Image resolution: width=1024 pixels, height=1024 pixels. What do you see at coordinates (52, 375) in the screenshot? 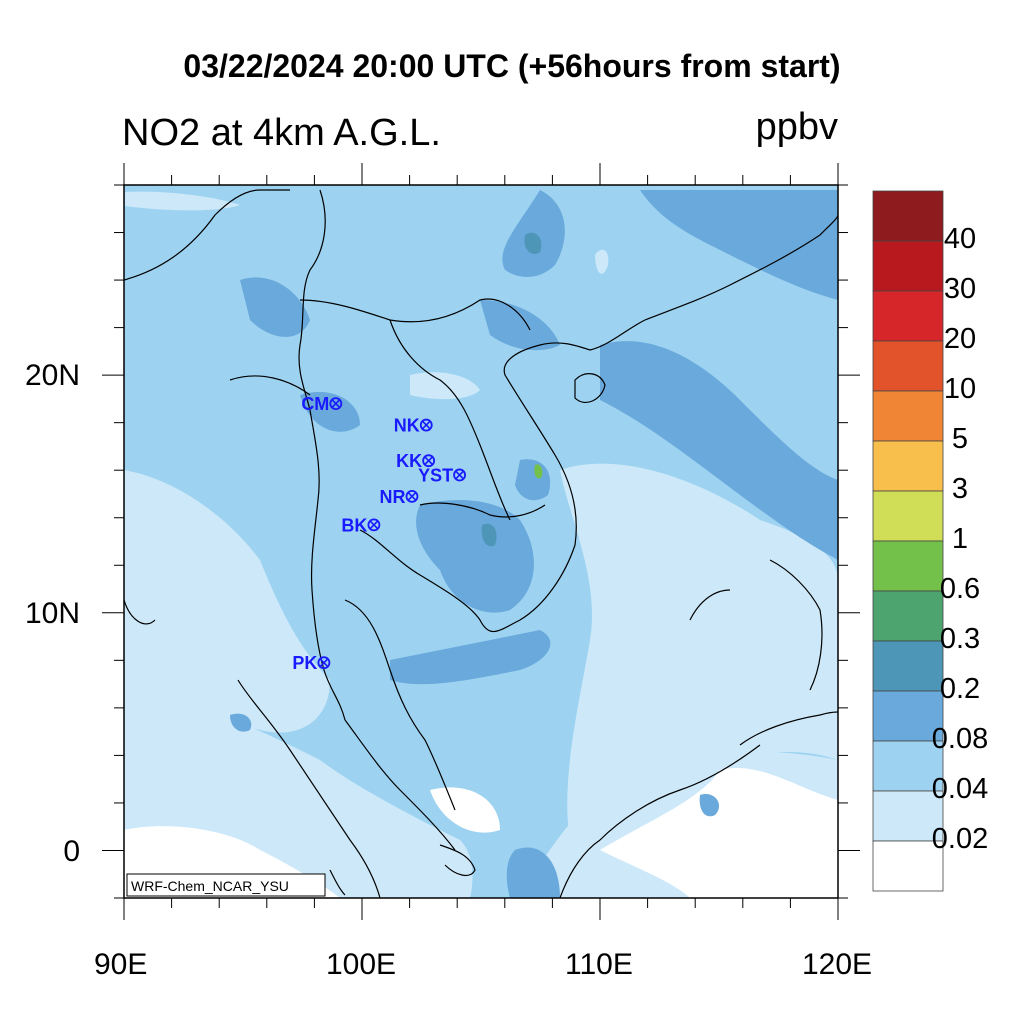
I see `y-tick-20N: 20N` at bounding box center [52, 375].